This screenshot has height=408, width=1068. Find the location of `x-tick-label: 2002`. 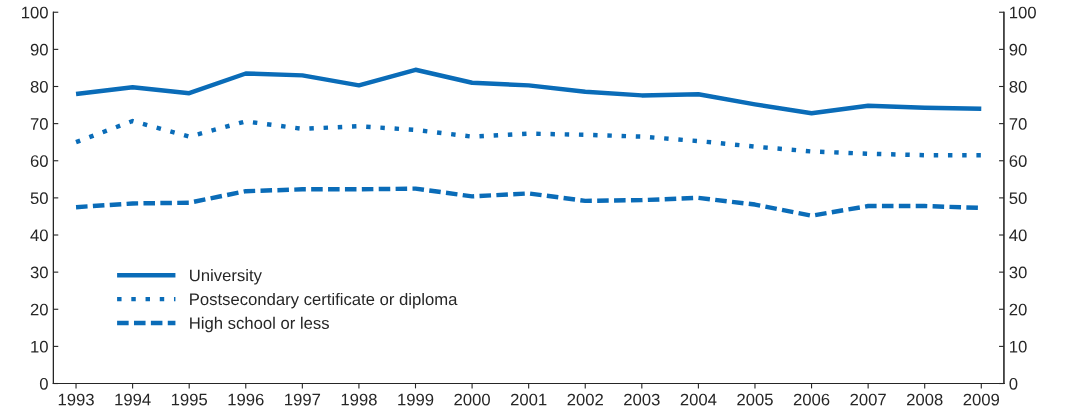

x-tick-label: 2002 is located at coordinates (585, 399).